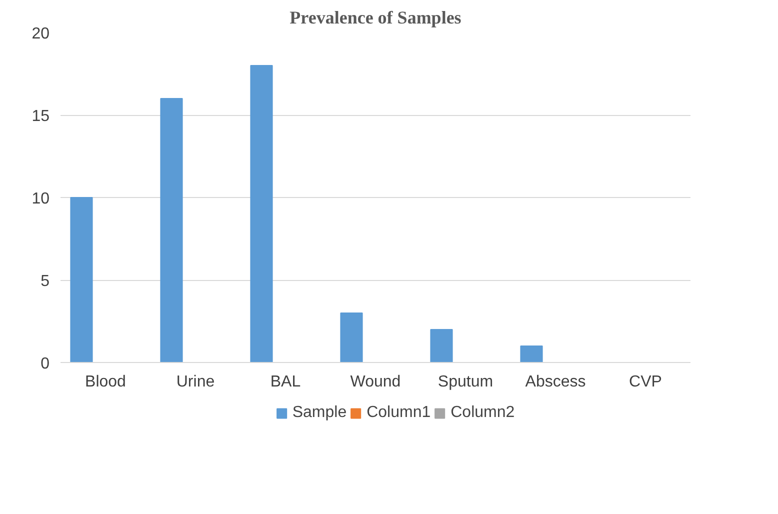 The image size is (778, 514). Describe the element at coordinates (41, 34) in the screenshot. I see `y-tick-label: 20` at that location.